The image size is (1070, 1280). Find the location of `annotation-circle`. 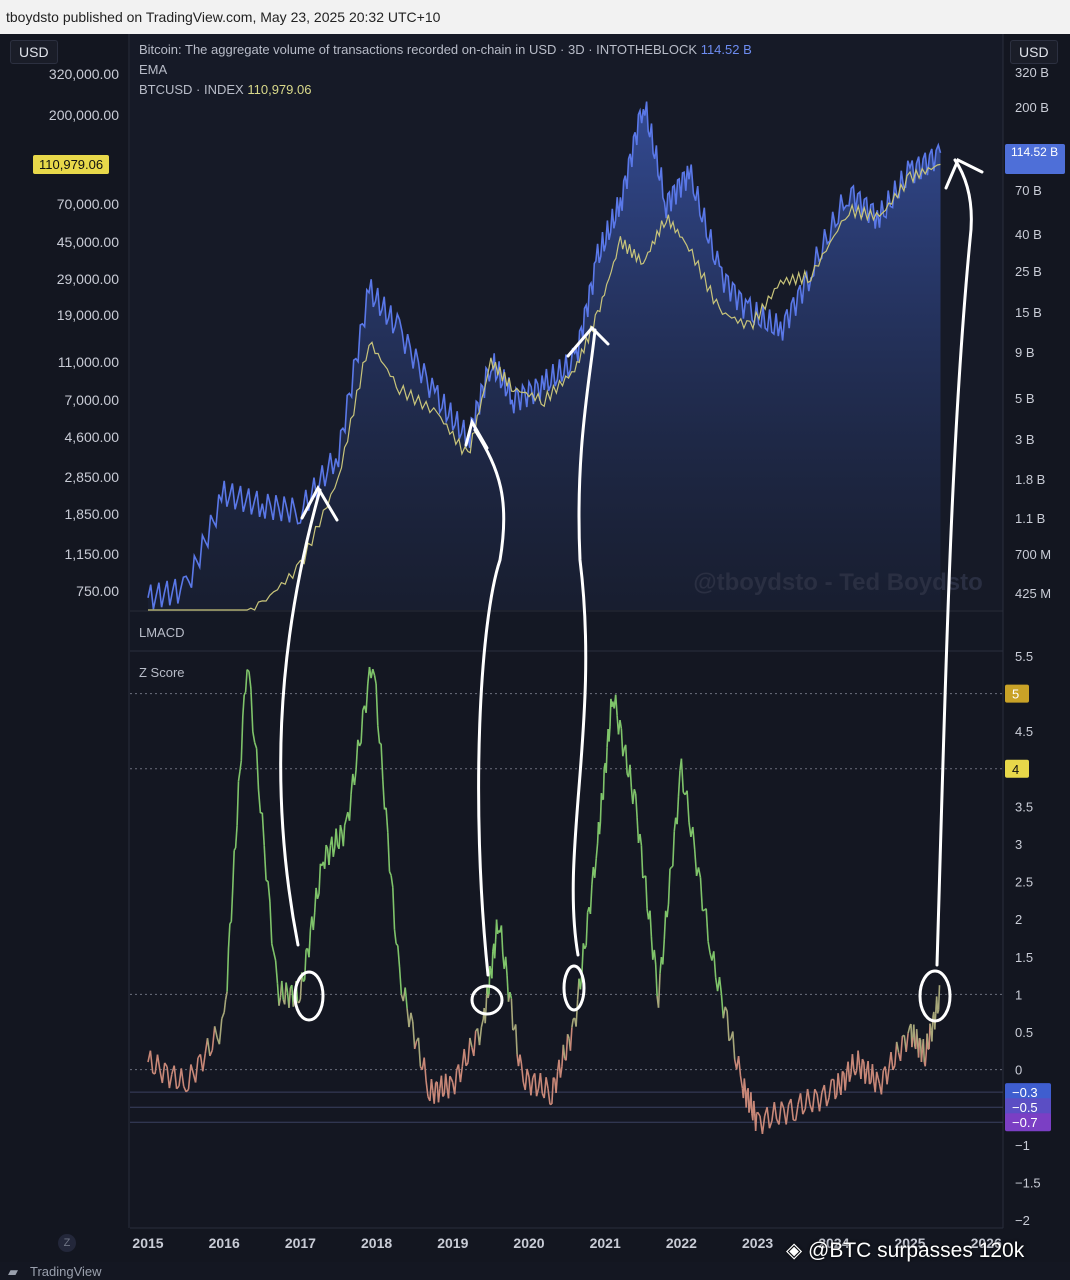

annotation-circle is located at coordinates (309, 996).